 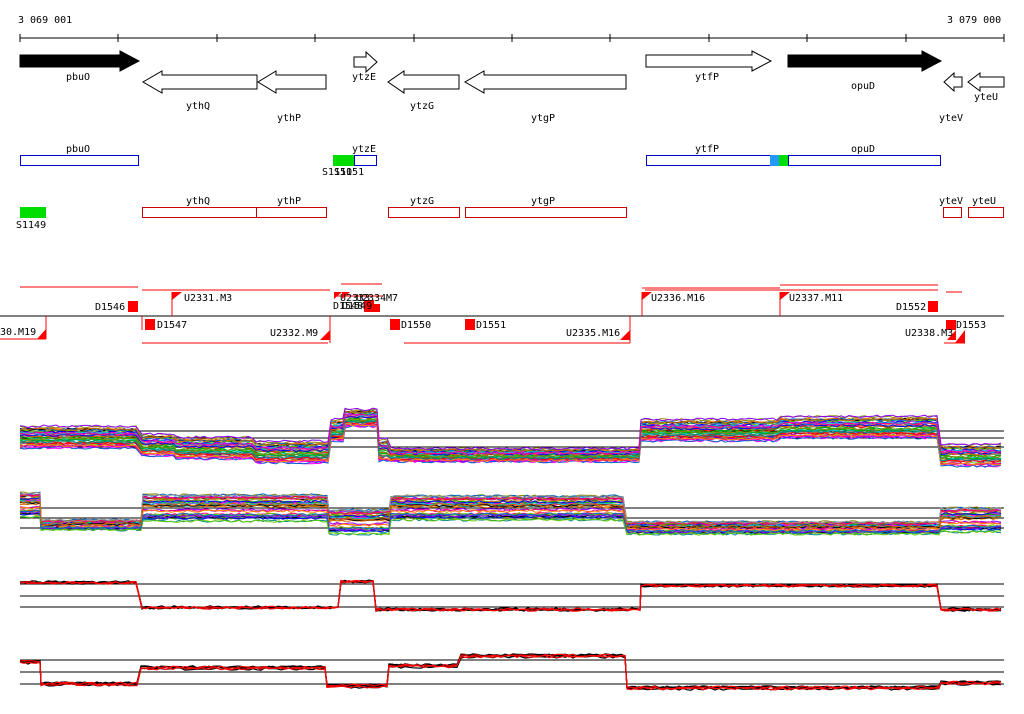 I want to click on segment-label-d1553: D1553, so click(x=971, y=325).